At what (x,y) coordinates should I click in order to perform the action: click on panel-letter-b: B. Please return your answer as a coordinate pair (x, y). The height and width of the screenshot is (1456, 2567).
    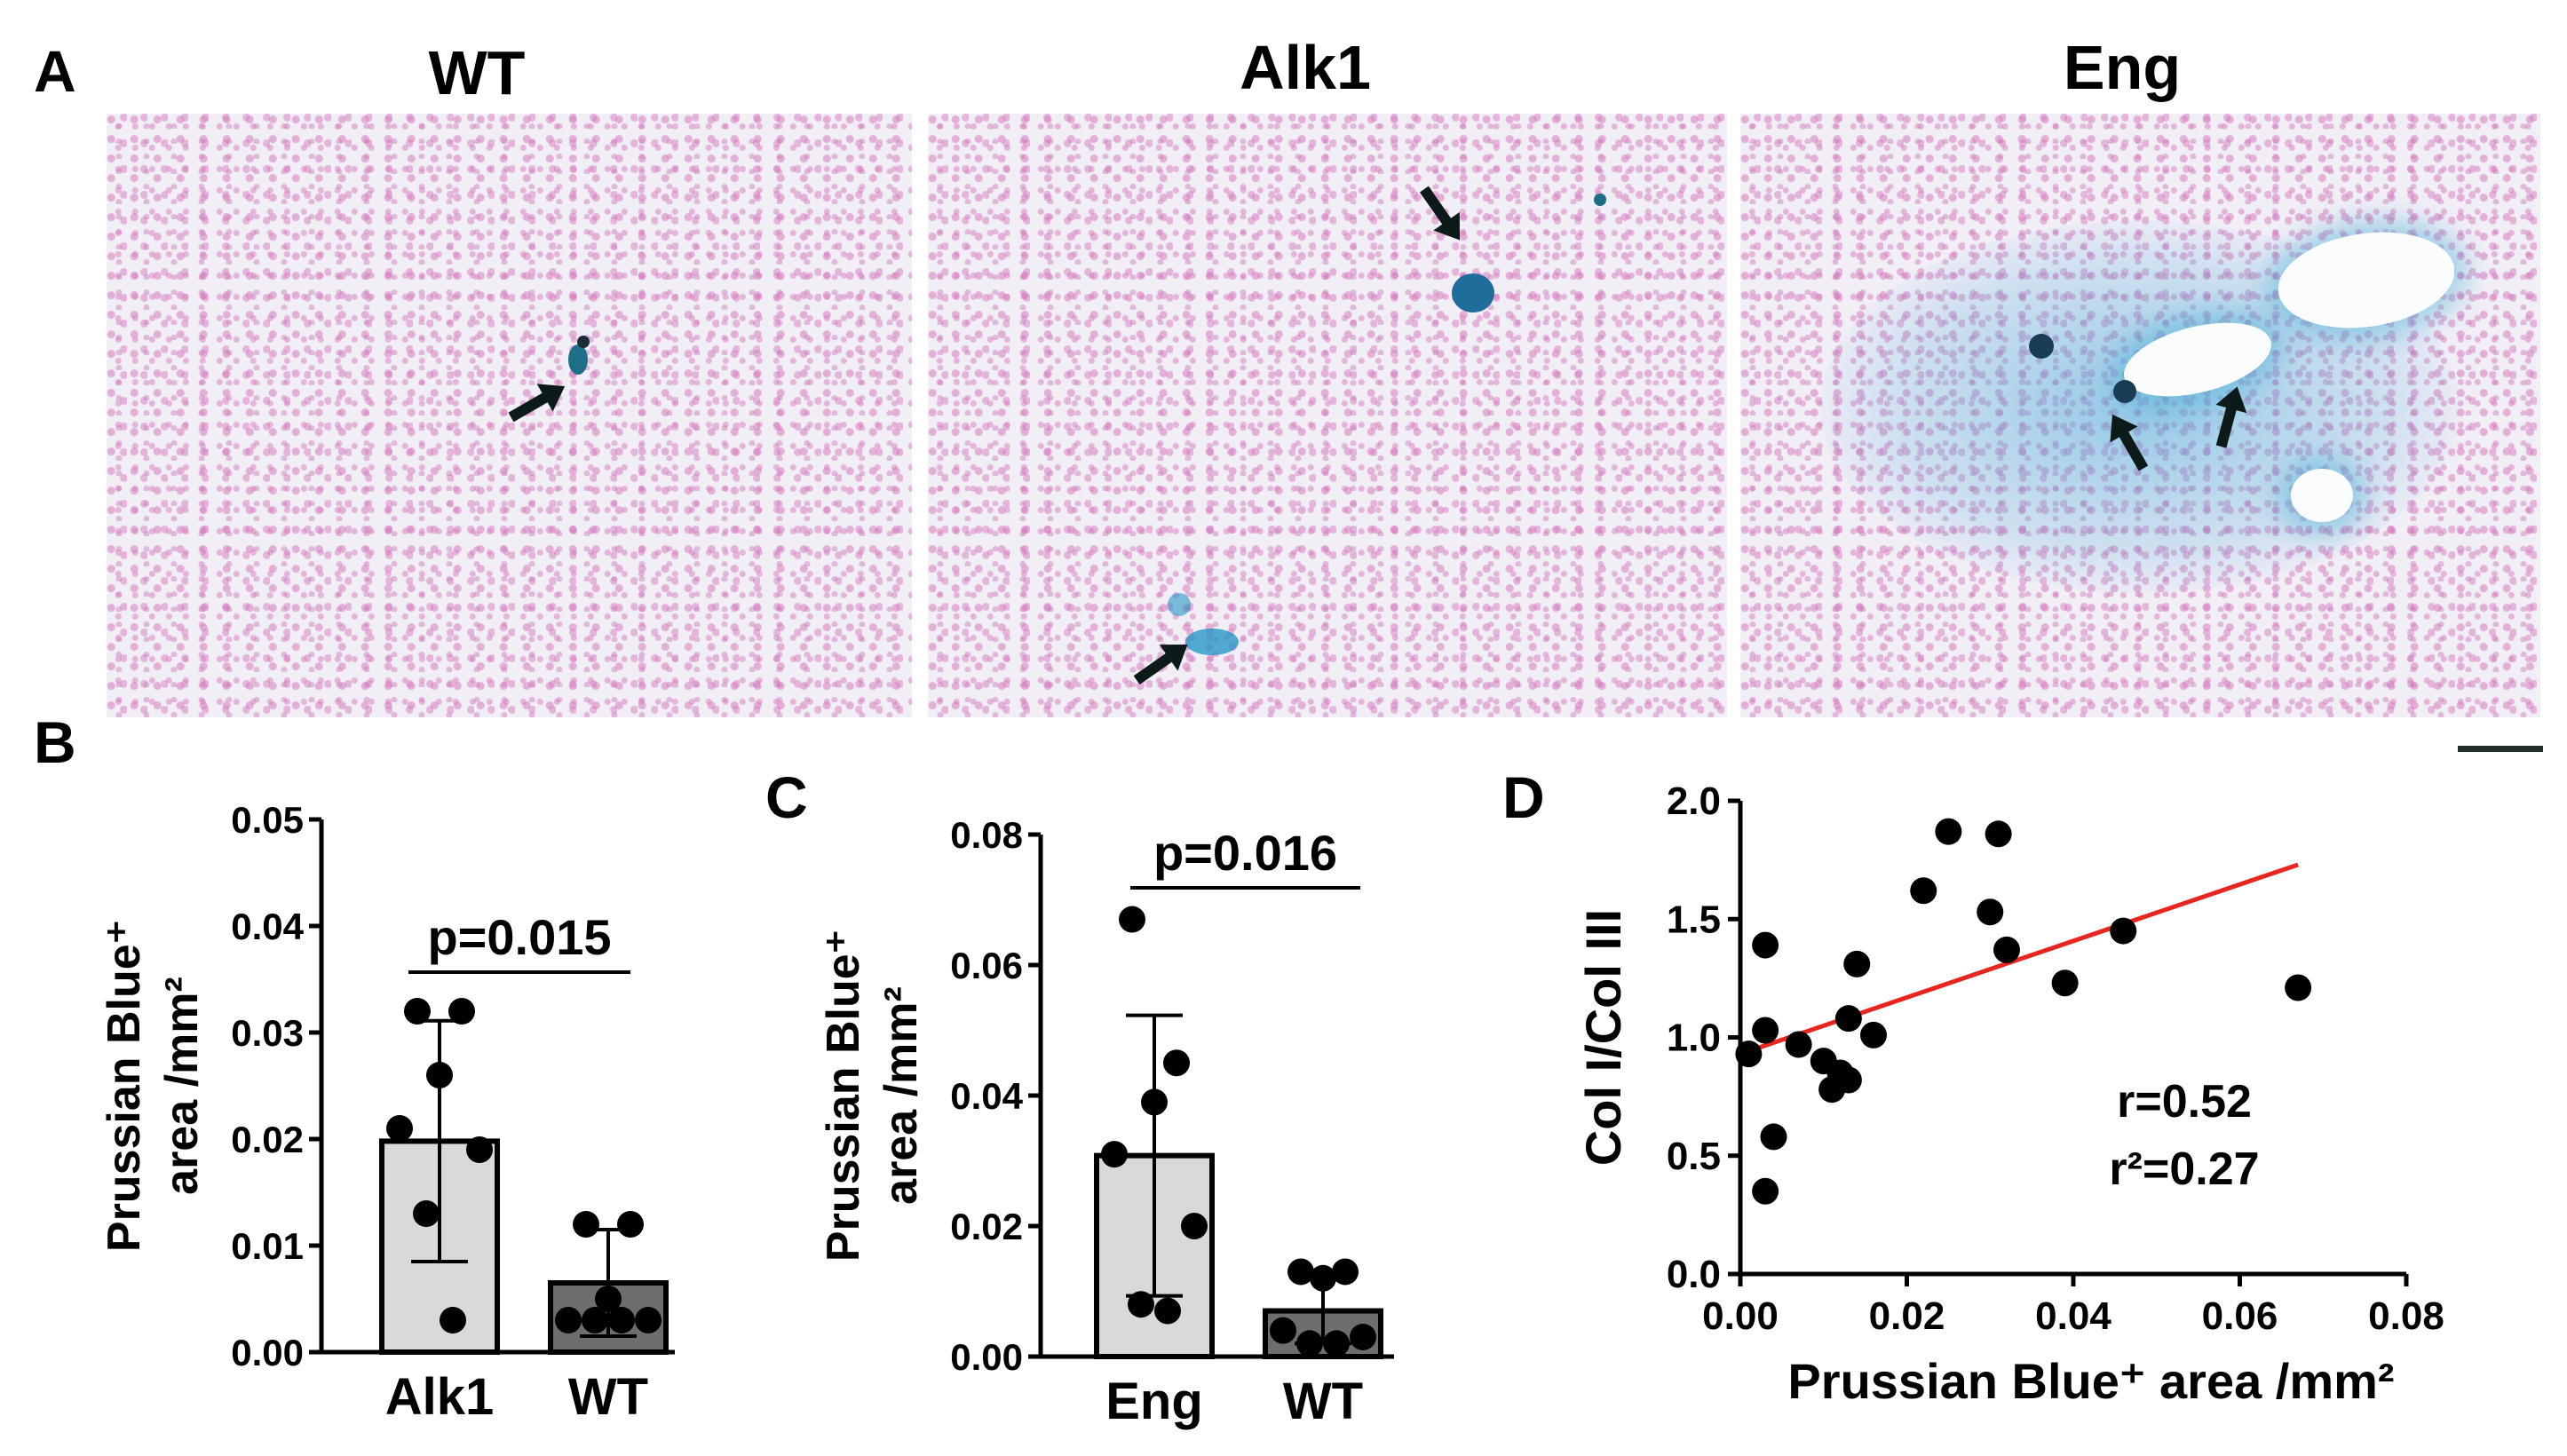
    Looking at the image, I should click on (55, 742).